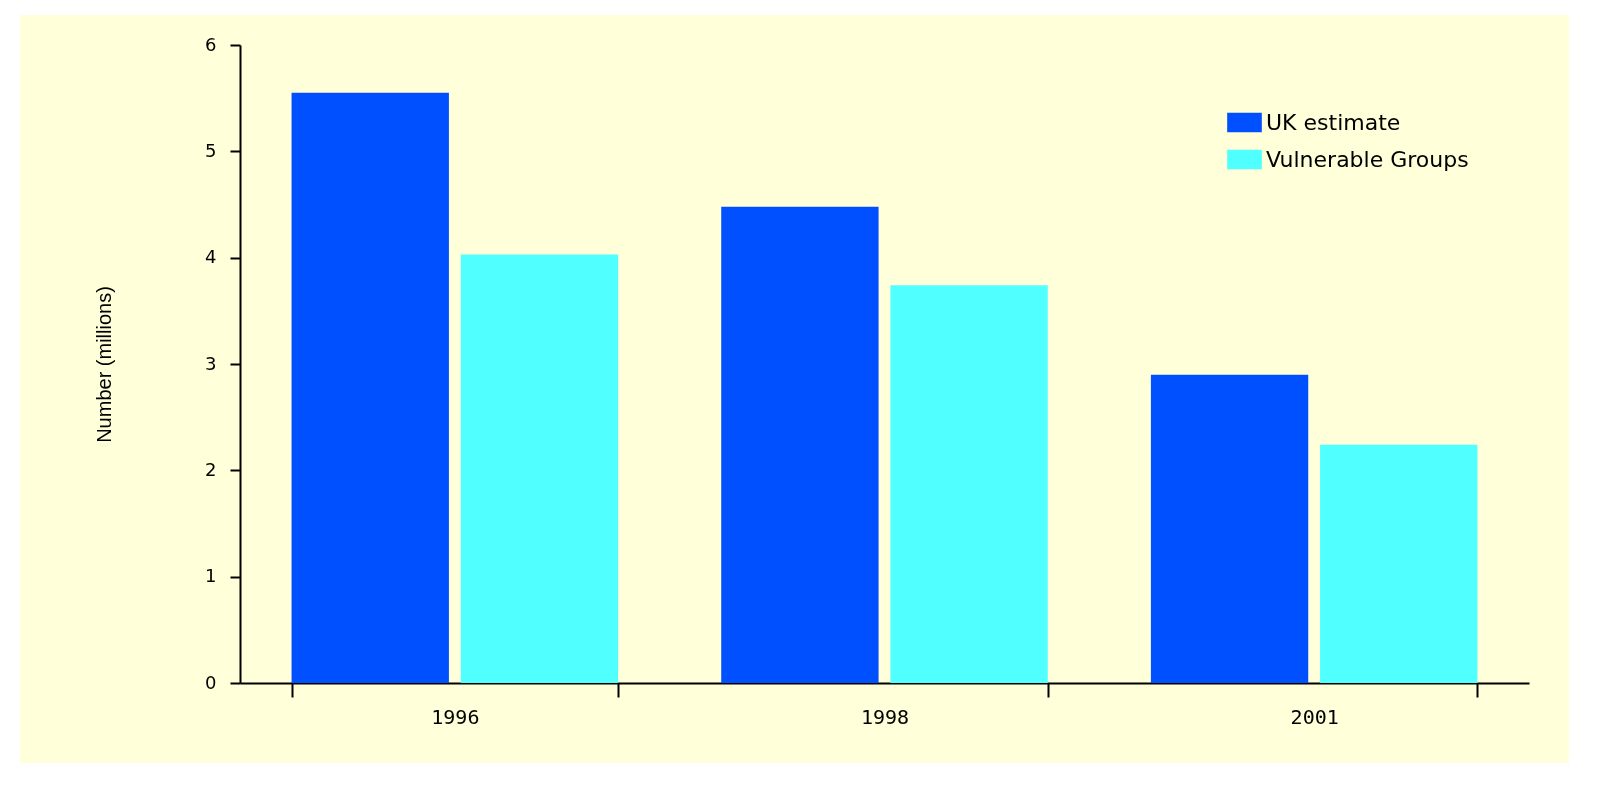 This screenshot has width=1604, height=790. I want to click on y-tick-label: 2, so click(211, 469).